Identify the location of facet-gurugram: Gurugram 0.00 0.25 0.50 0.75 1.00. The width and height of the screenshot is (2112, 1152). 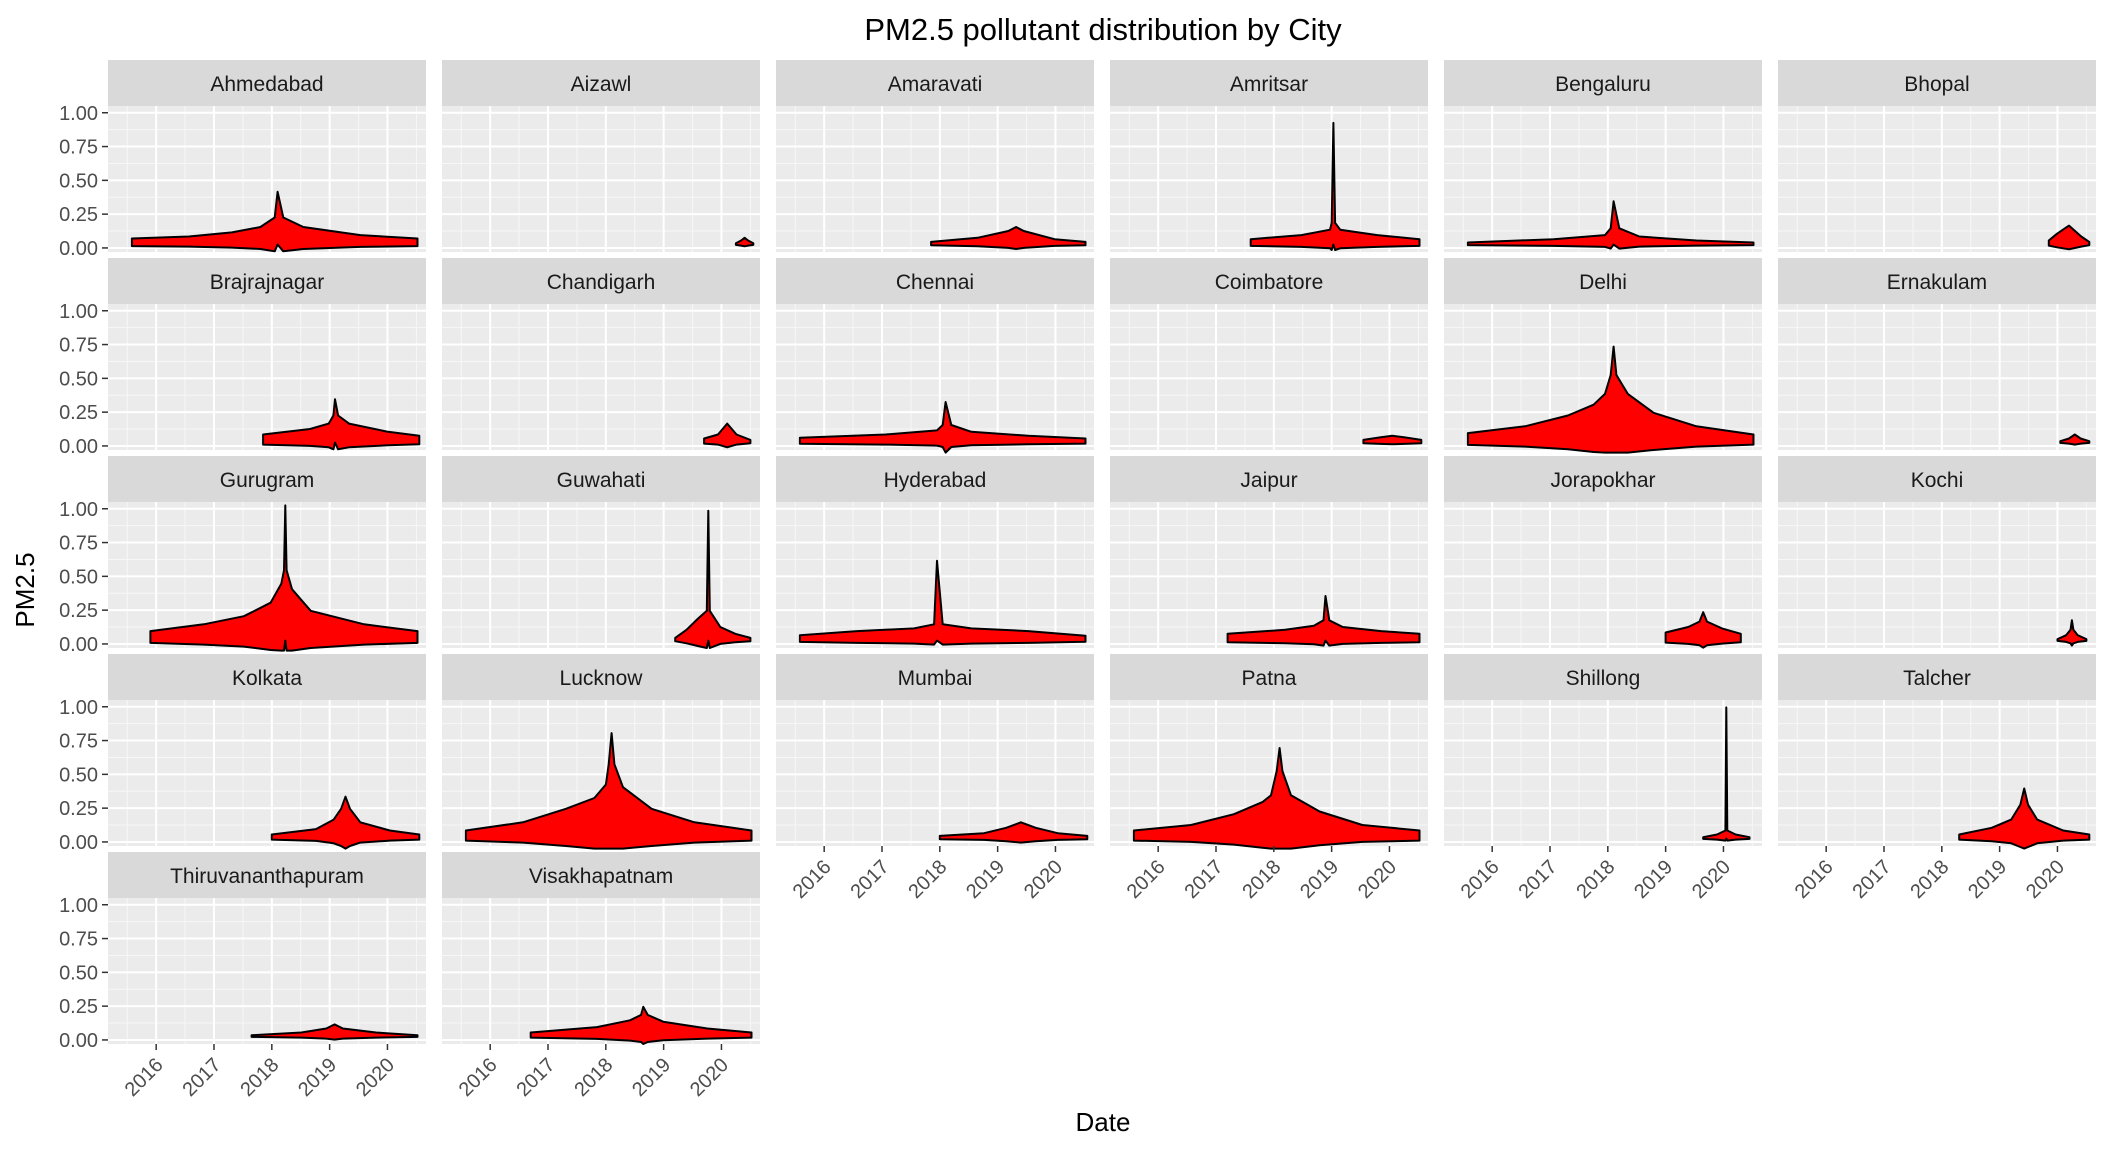
(242, 556).